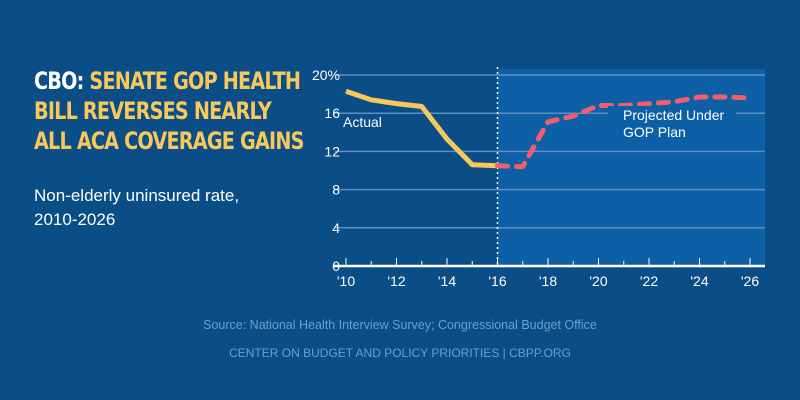 The image size is (800, 400). I want to click on projected-series-line, so click(624, 132).